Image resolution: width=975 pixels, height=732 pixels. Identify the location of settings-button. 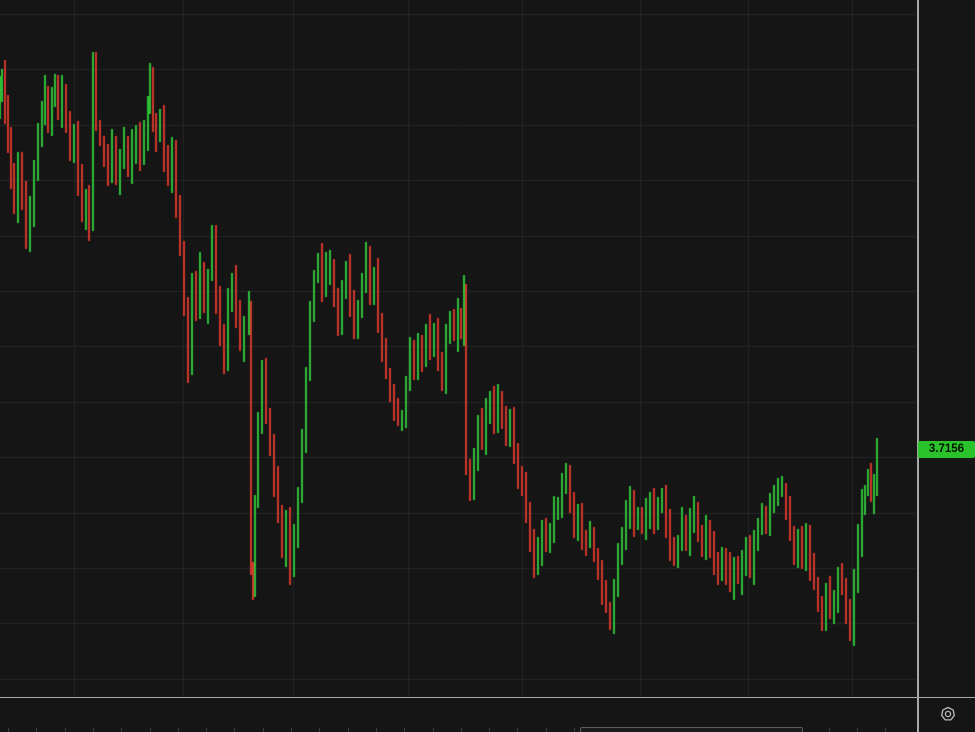
(948, 714).